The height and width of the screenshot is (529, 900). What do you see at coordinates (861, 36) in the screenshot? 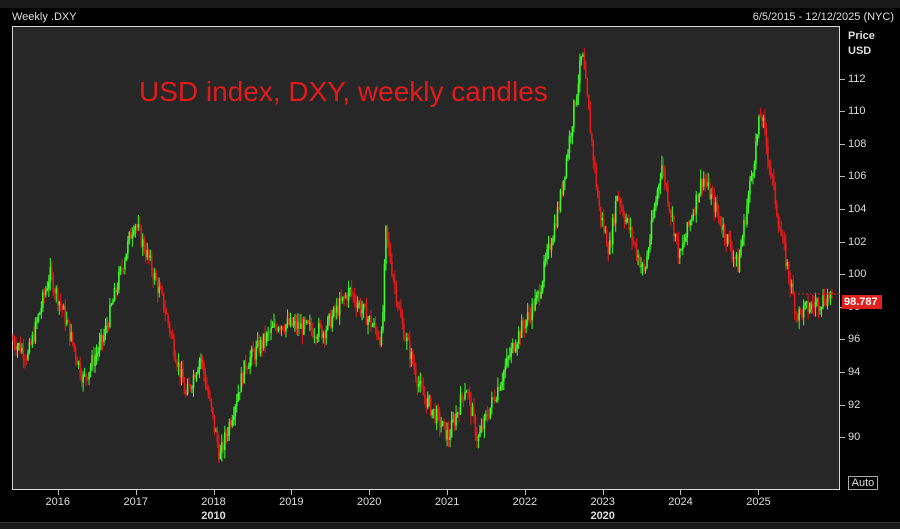
I see `y-axis-label-price: Price` at bounding box center [861, 36].